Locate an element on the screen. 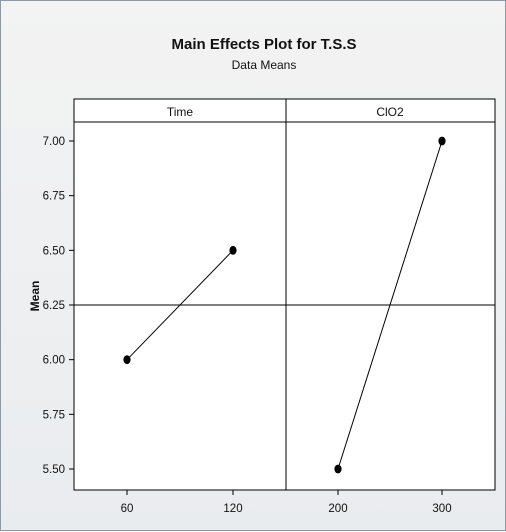 The width and height of the screenshot is (506, 532). y-tick-label: 6.25 is located at coordinates (54, 306).